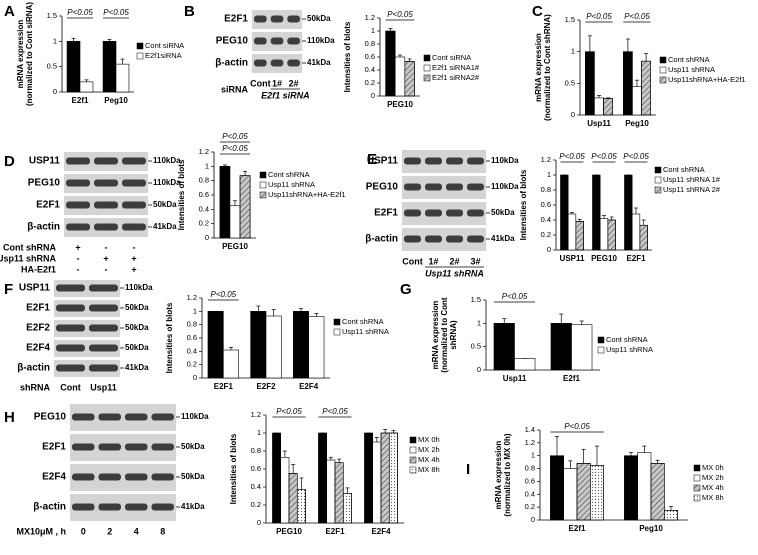 Image resolution: width=758 pixels, height=555 pixels. I want to click on lane-label: 1#, so click(277, 83).